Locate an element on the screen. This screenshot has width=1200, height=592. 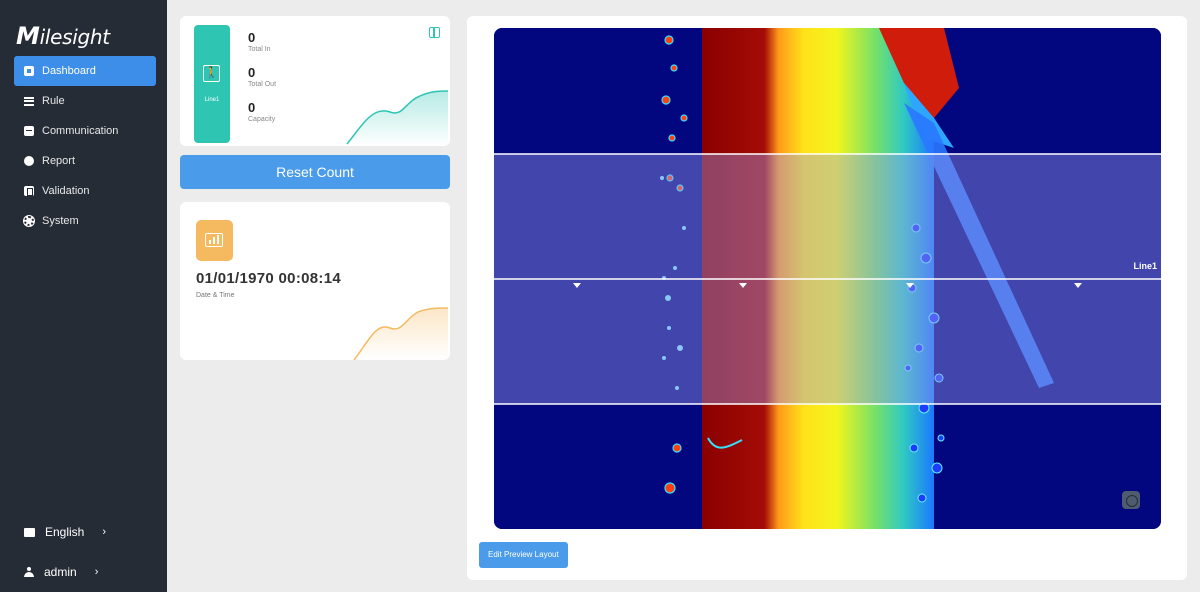
milesight-logo: Milesight is located at coordinates (63, 36).